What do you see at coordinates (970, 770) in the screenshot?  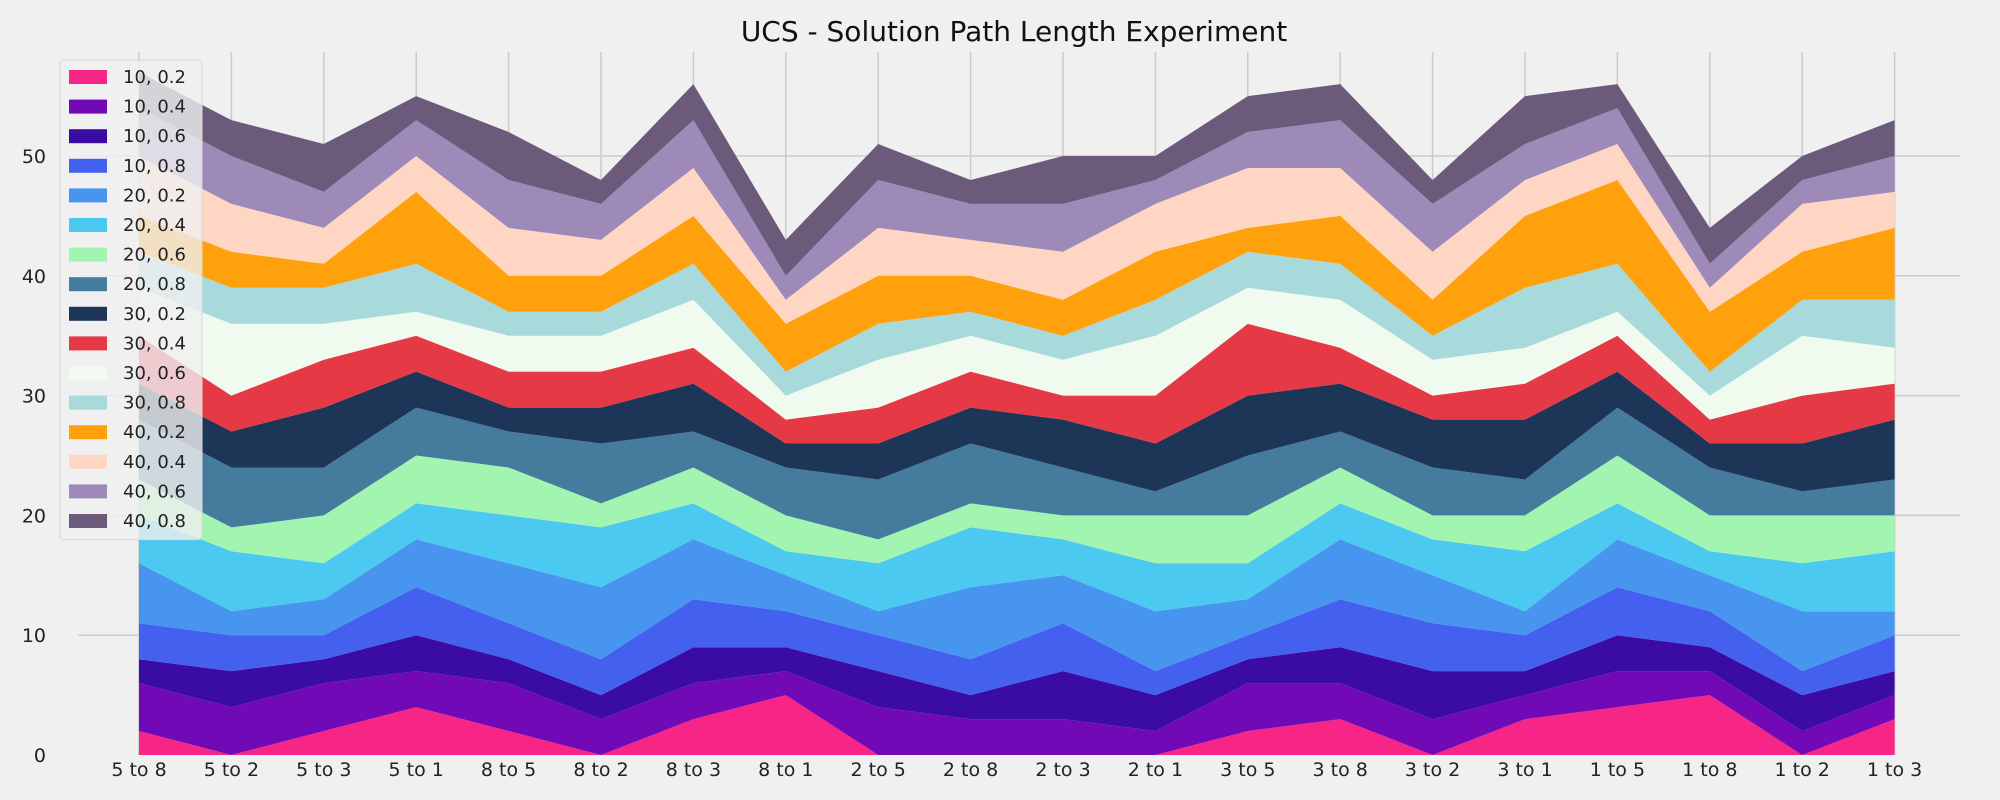 I see `x-tick-label: 2 to 8` at bounding box center [970, 770].